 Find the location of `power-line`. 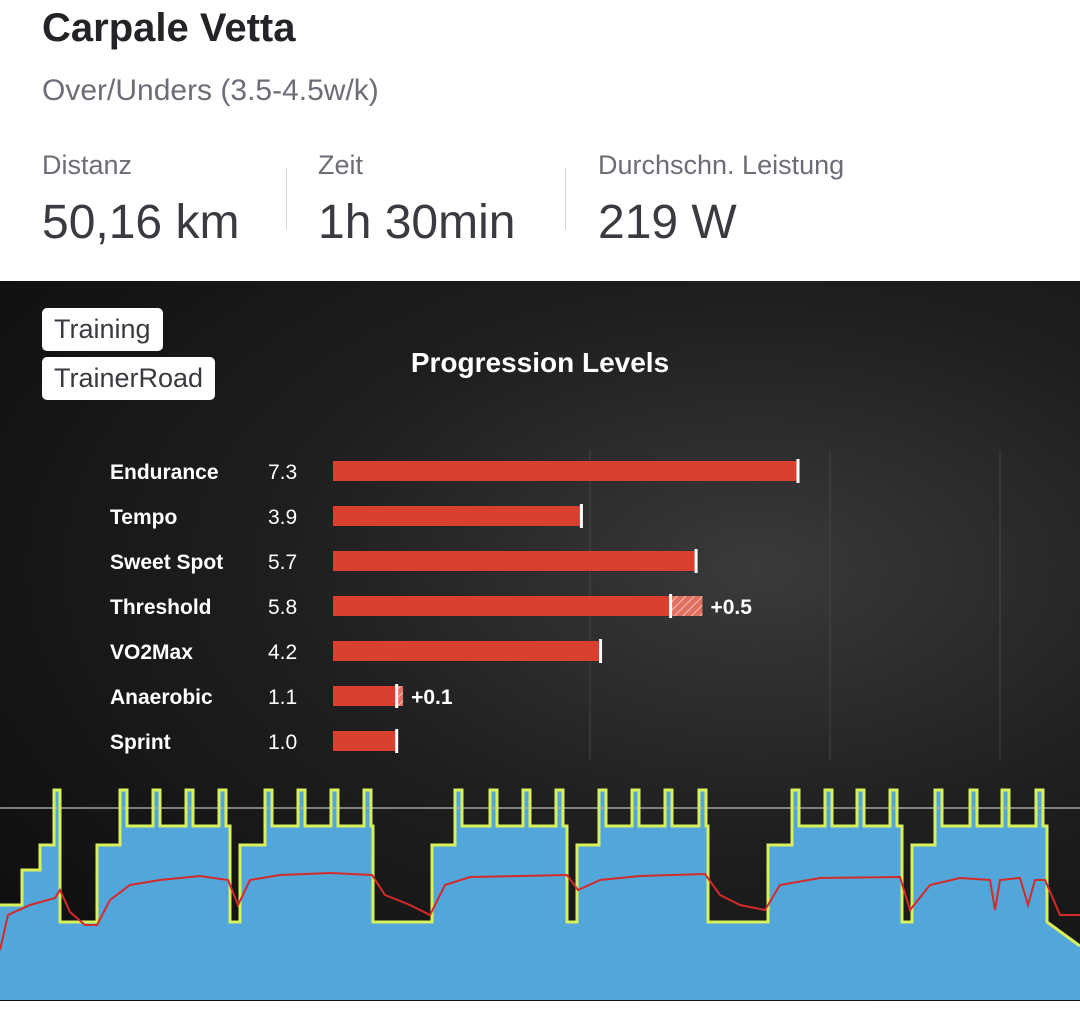

power-line is located at coordinates (540, 911).